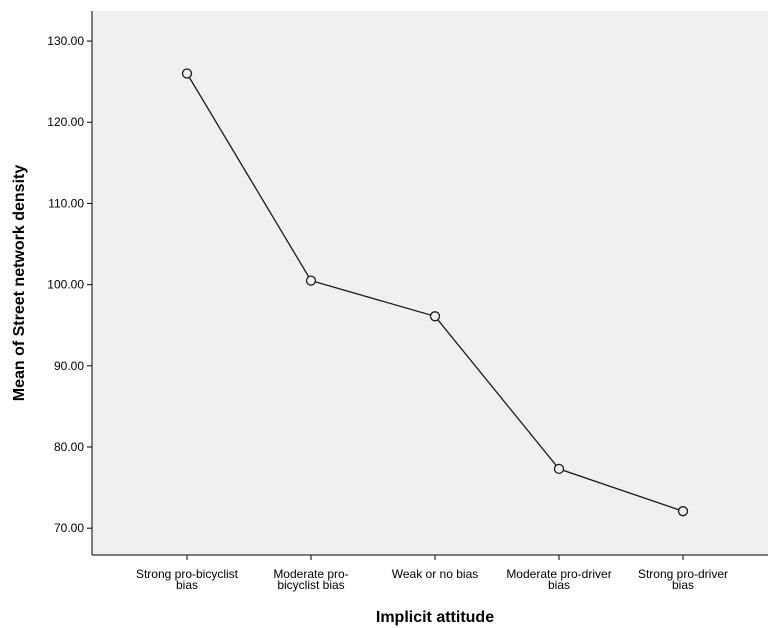 This screenshot has width=770, height=628. I want to click on y-tick-label: 90.00, so click(69, 366).